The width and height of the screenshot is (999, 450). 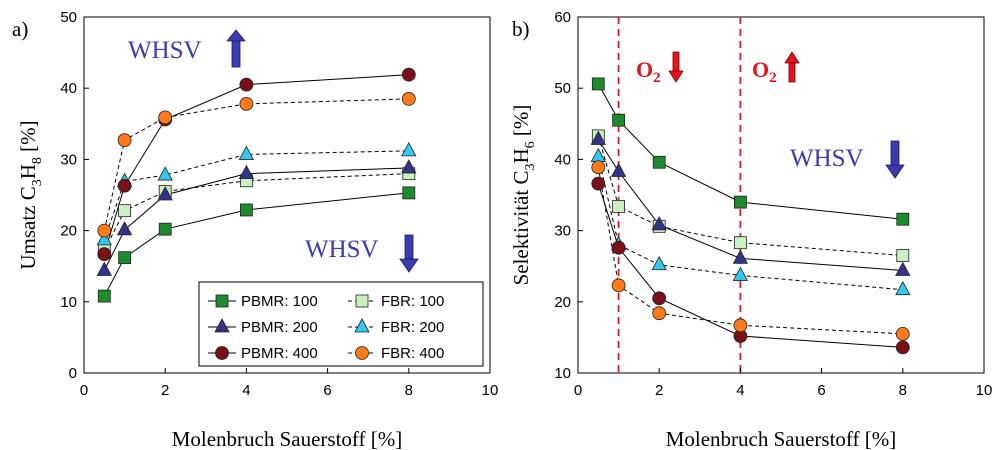 I want to click on x-tick-label-b: 8, so click(x=903, y=390).